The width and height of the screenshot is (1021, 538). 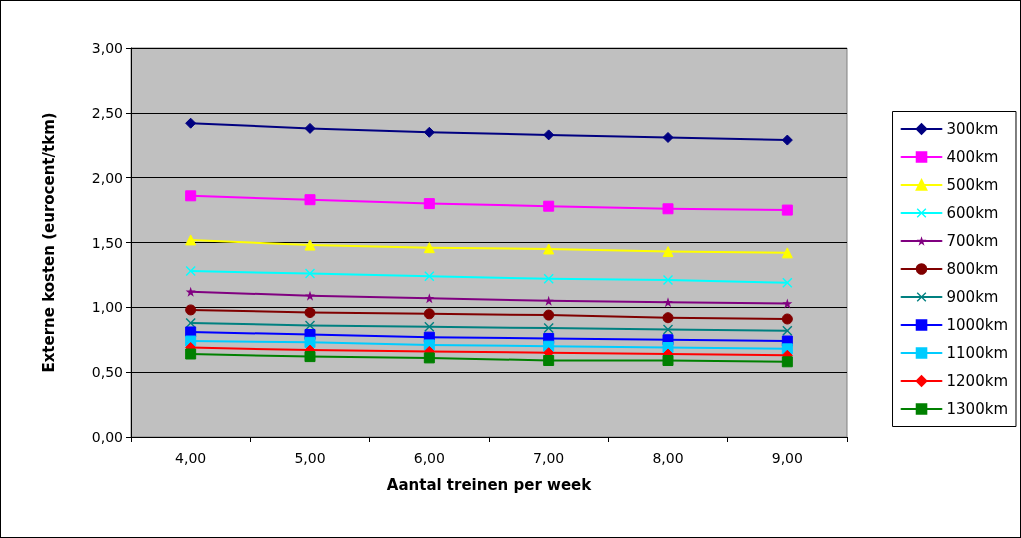 I want to click on y-tick-label: 1,50, so click(x=107, y=242).